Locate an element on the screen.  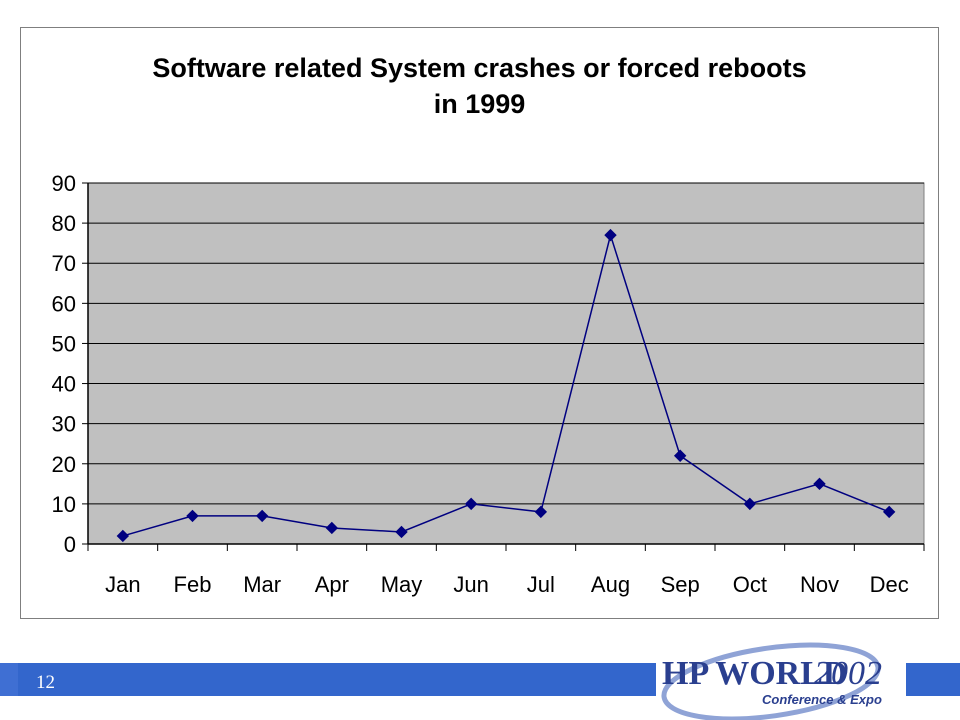
data-point-nov is located at coordinates (819, 484).